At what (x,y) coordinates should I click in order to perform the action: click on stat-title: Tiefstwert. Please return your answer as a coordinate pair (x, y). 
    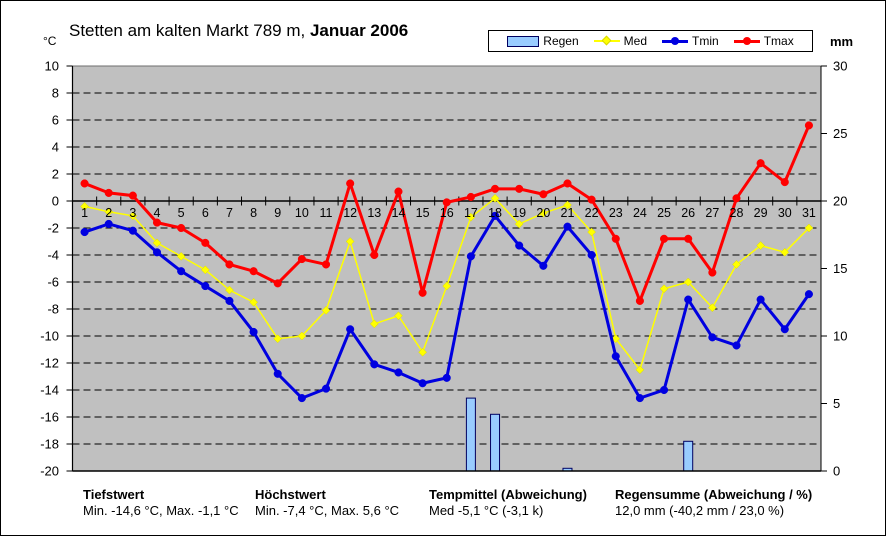
    Looking at the image, I should click on (114, 494).